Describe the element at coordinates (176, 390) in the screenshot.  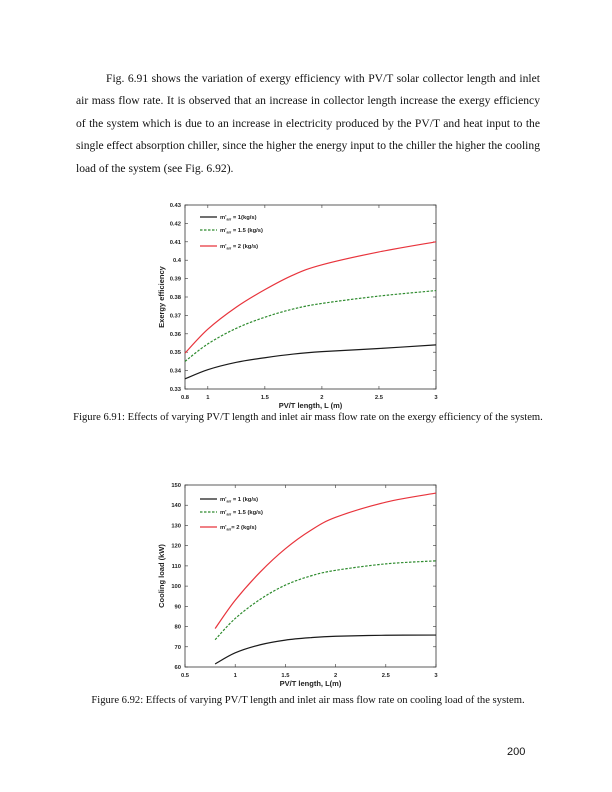
I see `y-tick-label: 0.33` at that location.